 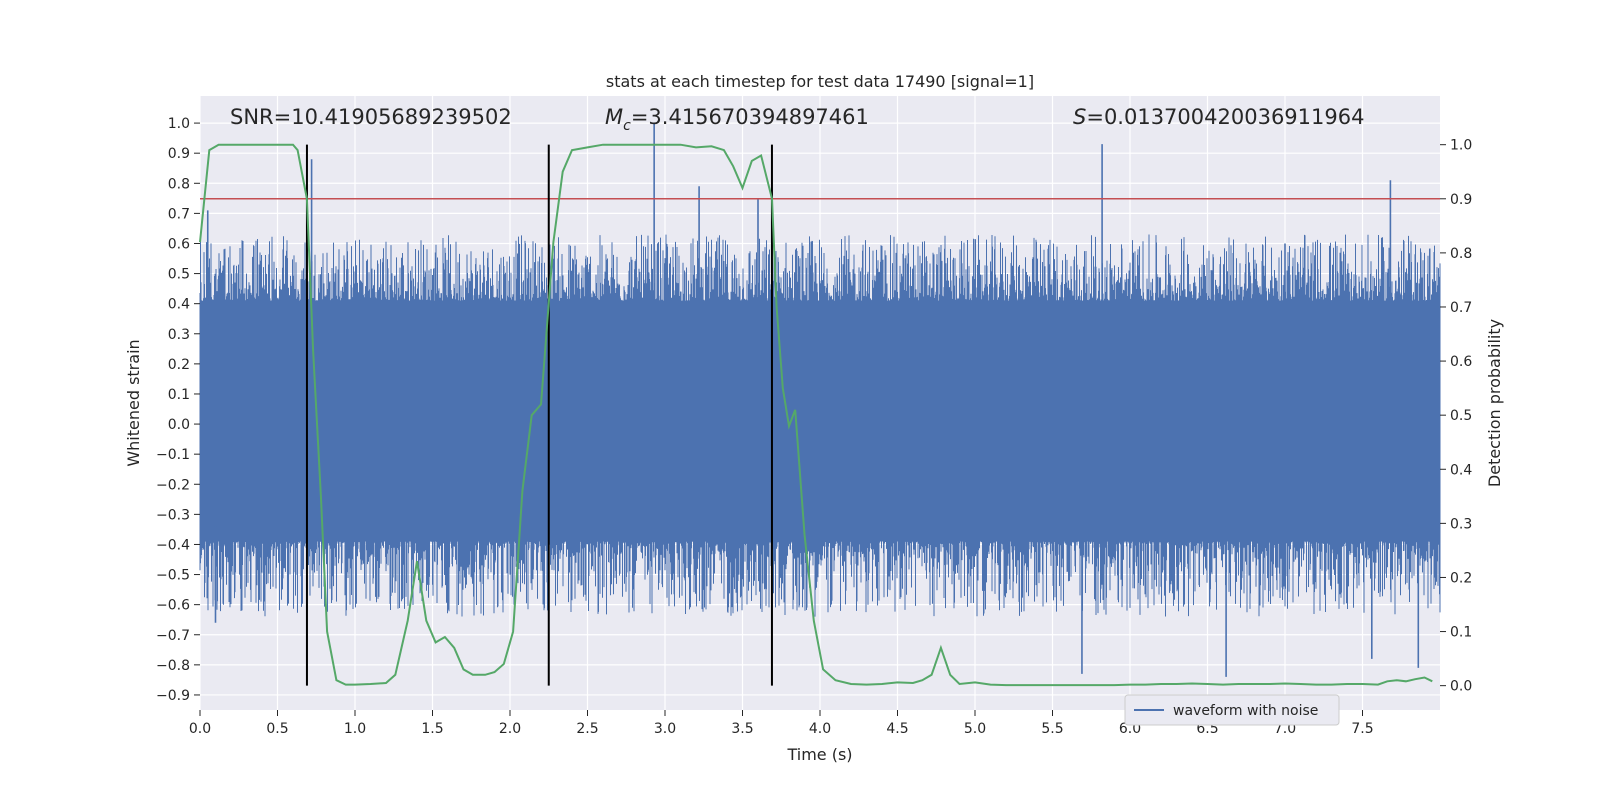 I want to click on spin-value: =0.013700420036911964, so click(x=1225, y=117).